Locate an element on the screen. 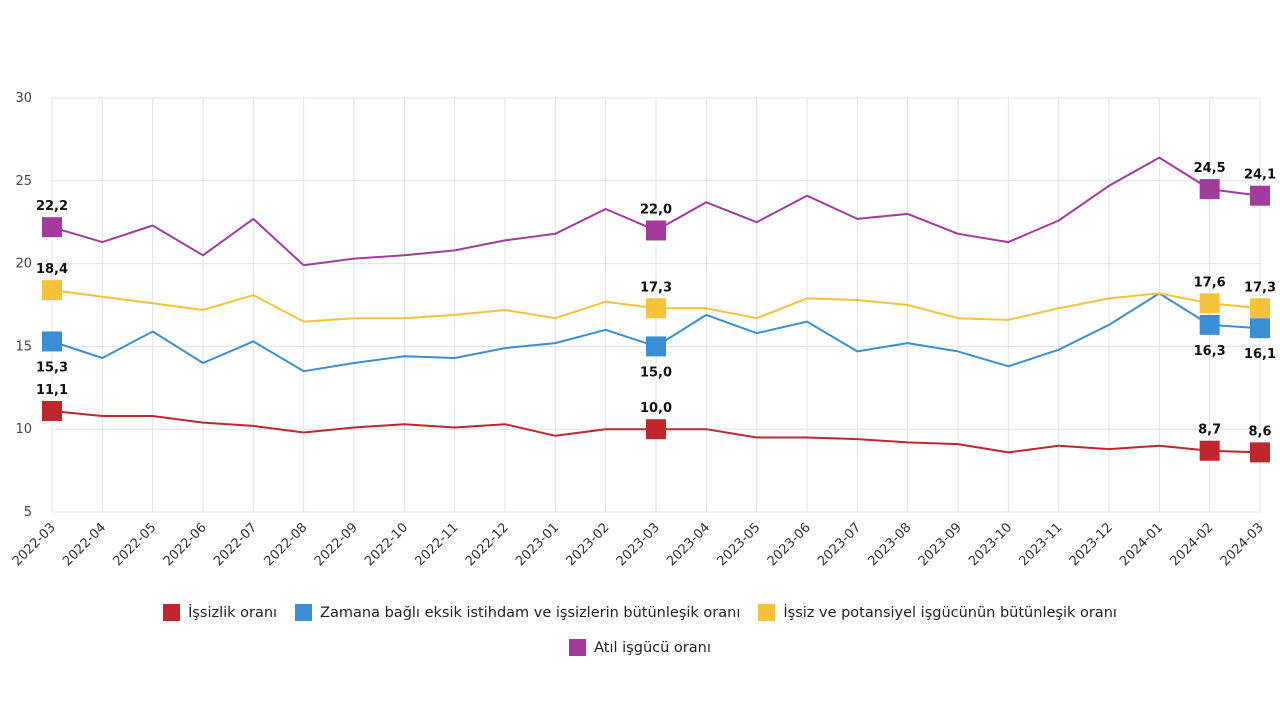  data-label-zamana-bagli-eksik-istihdam-ve-issizlerin-butunlesik-orani-2024-03: 16,1 is located at coordinates (1260, 354).